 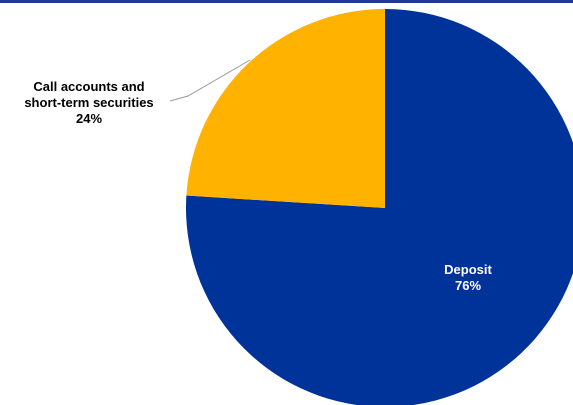 What do you see at coordinates (89, 118) in the screenshot?
I see `data-label-call-accounts-value: 24%` at bounding box center [89, 118].